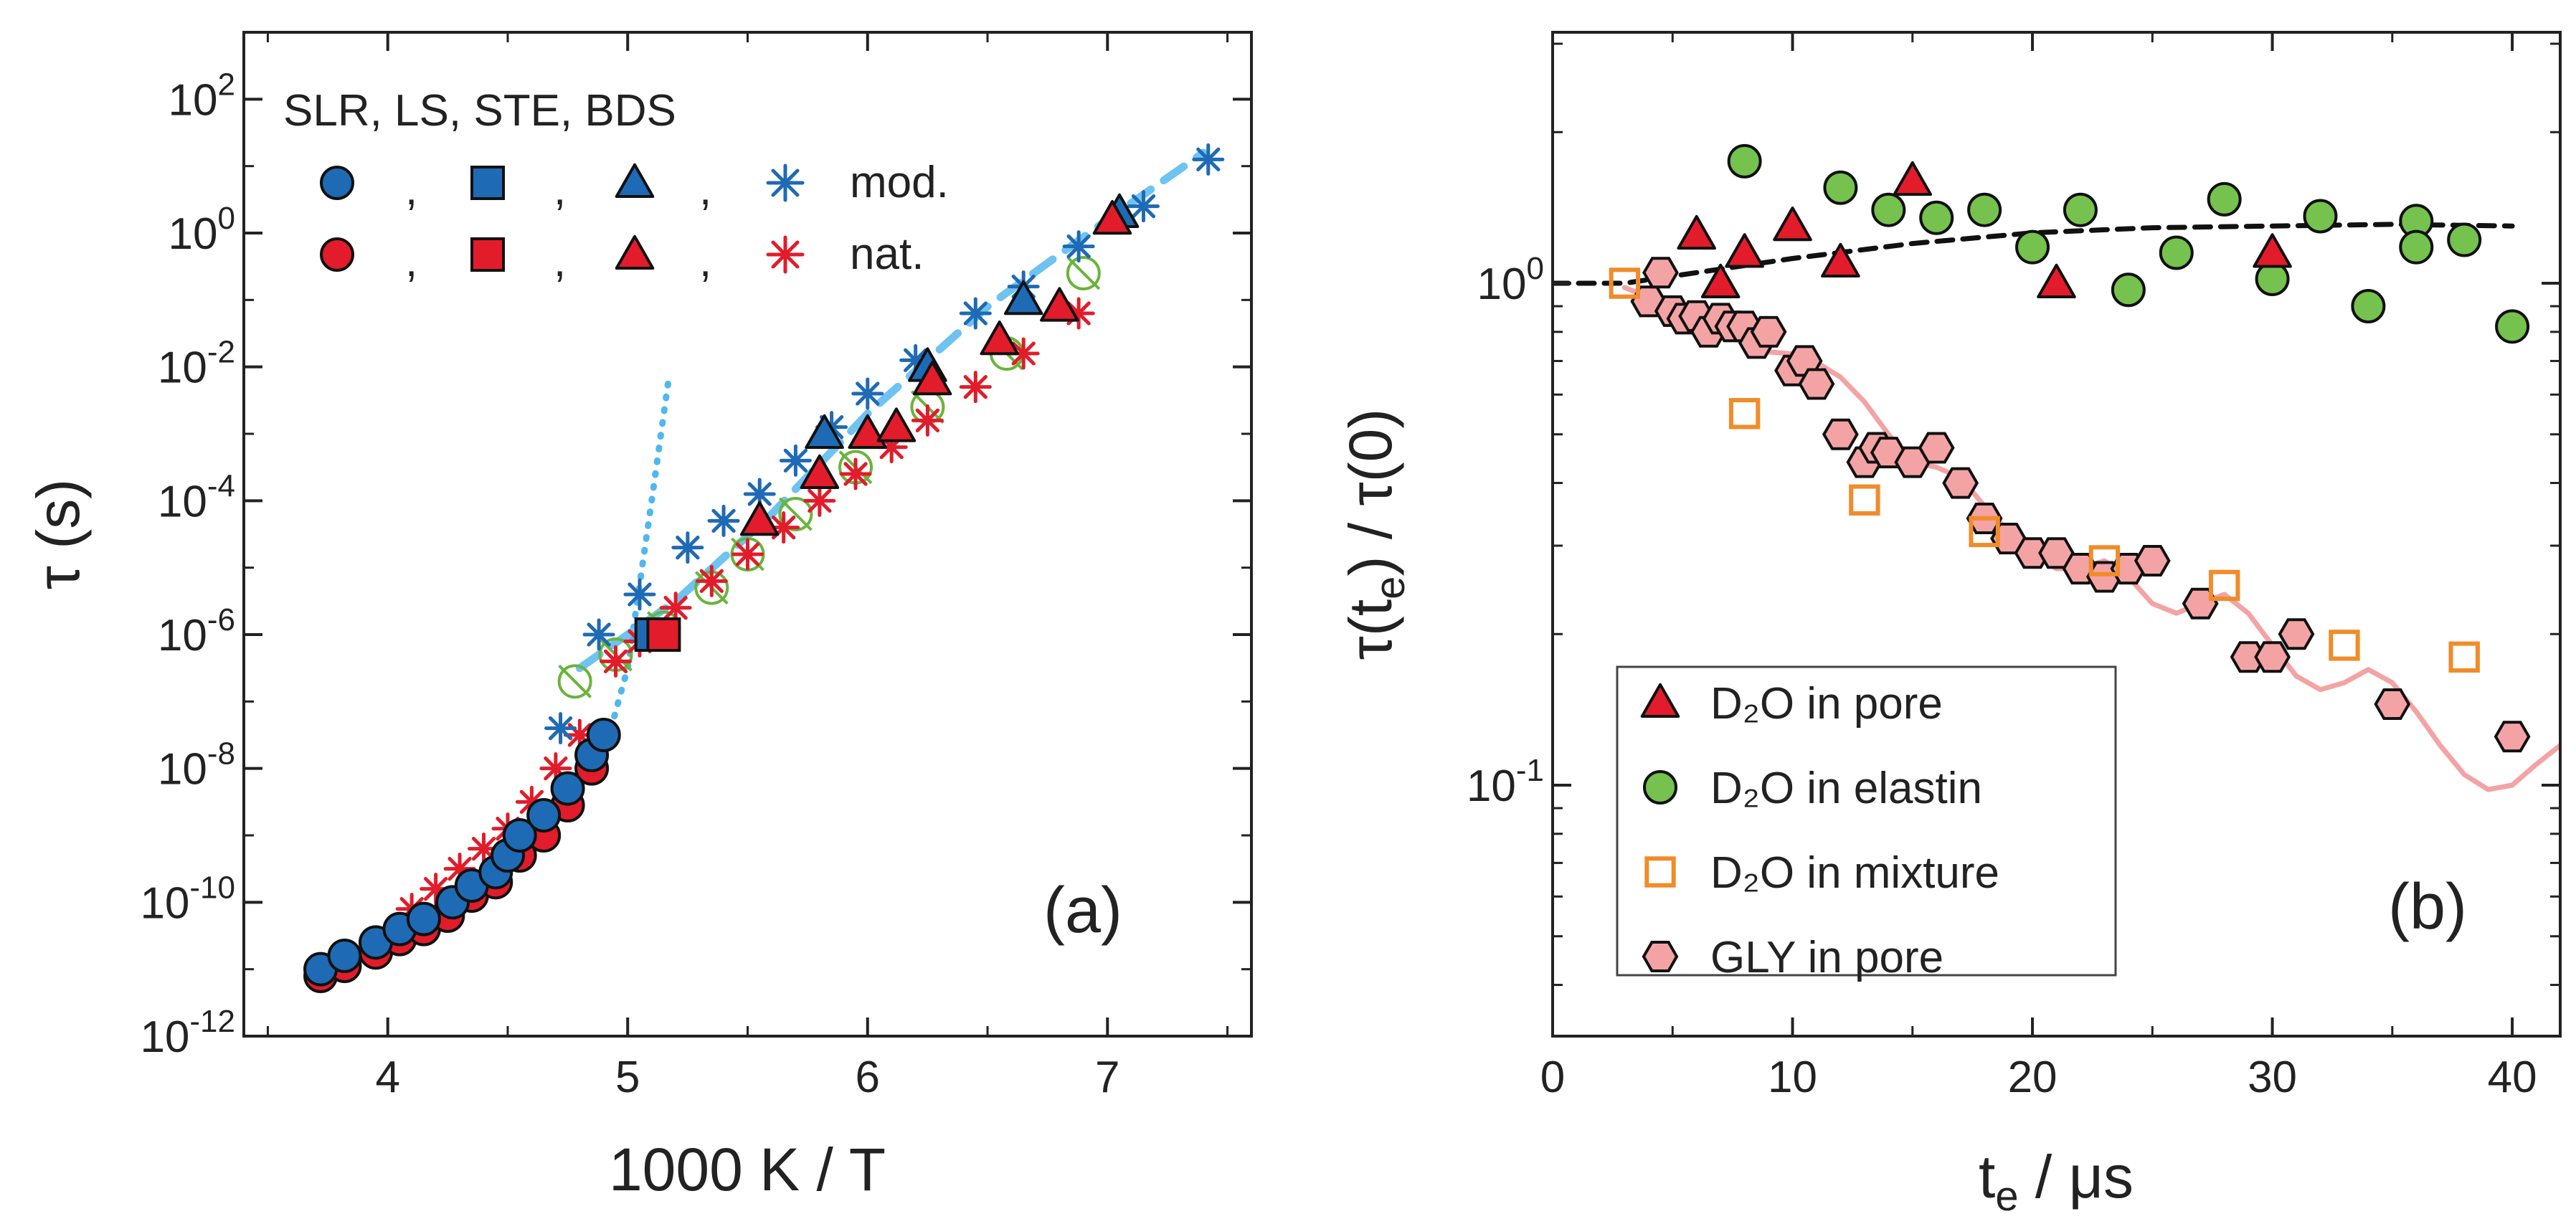  Describe the element at coordinates (202, 96) in the screenshot. I see `y-tick-label: 10²` at that location.